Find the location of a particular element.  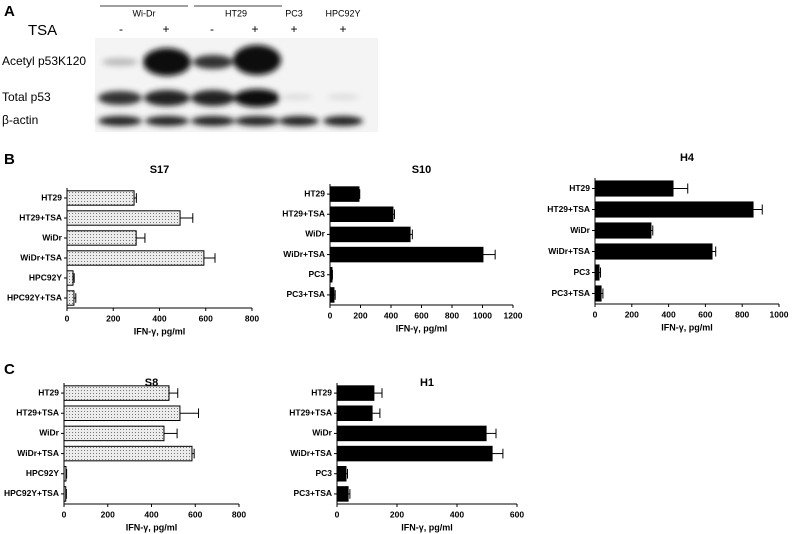

category-label: HPC92Y is located at coordinates (45, 277).